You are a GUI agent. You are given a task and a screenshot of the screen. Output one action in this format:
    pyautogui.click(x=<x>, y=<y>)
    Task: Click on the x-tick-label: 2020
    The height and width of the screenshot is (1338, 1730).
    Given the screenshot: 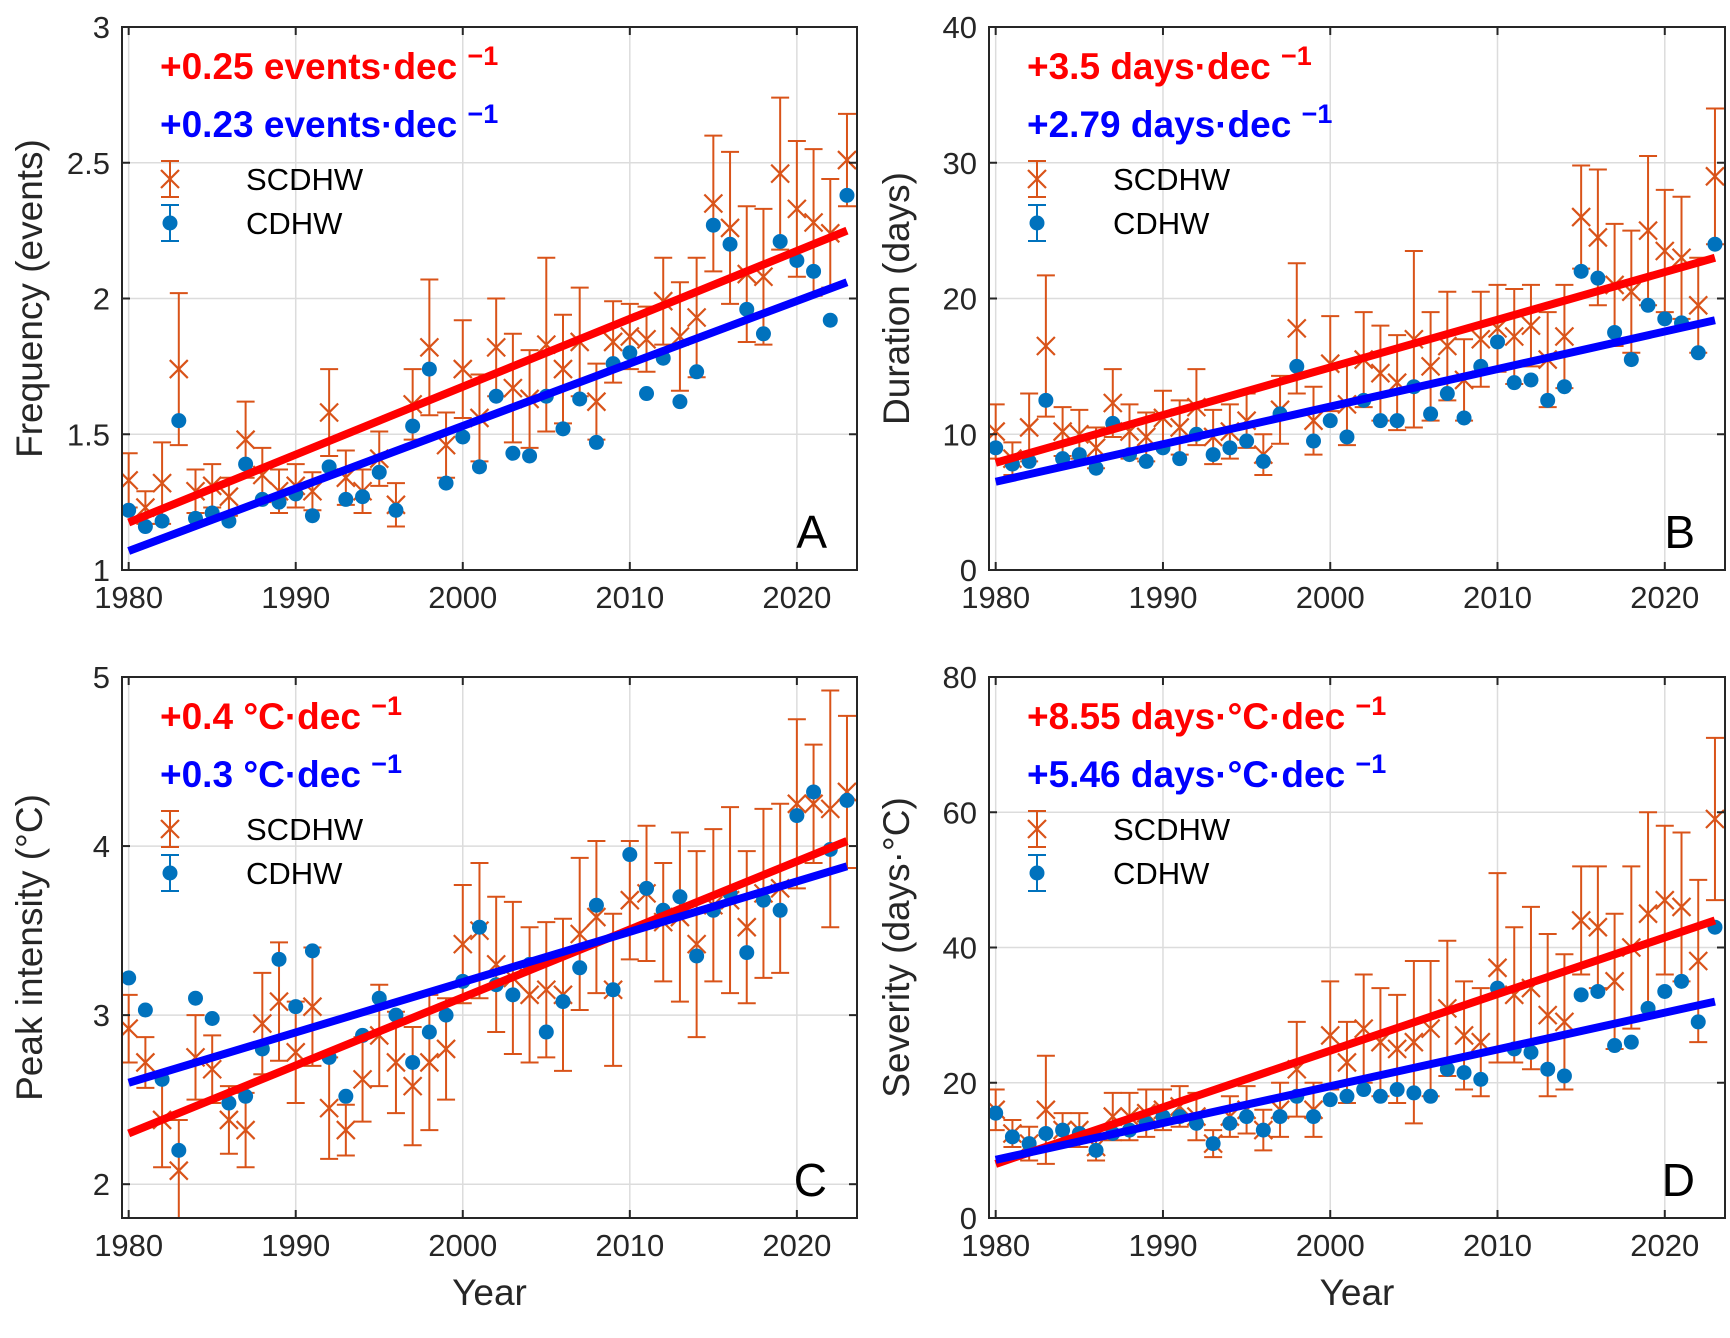 What is the action you would take?
    pyautogui.click(x=796, y=1245)
    